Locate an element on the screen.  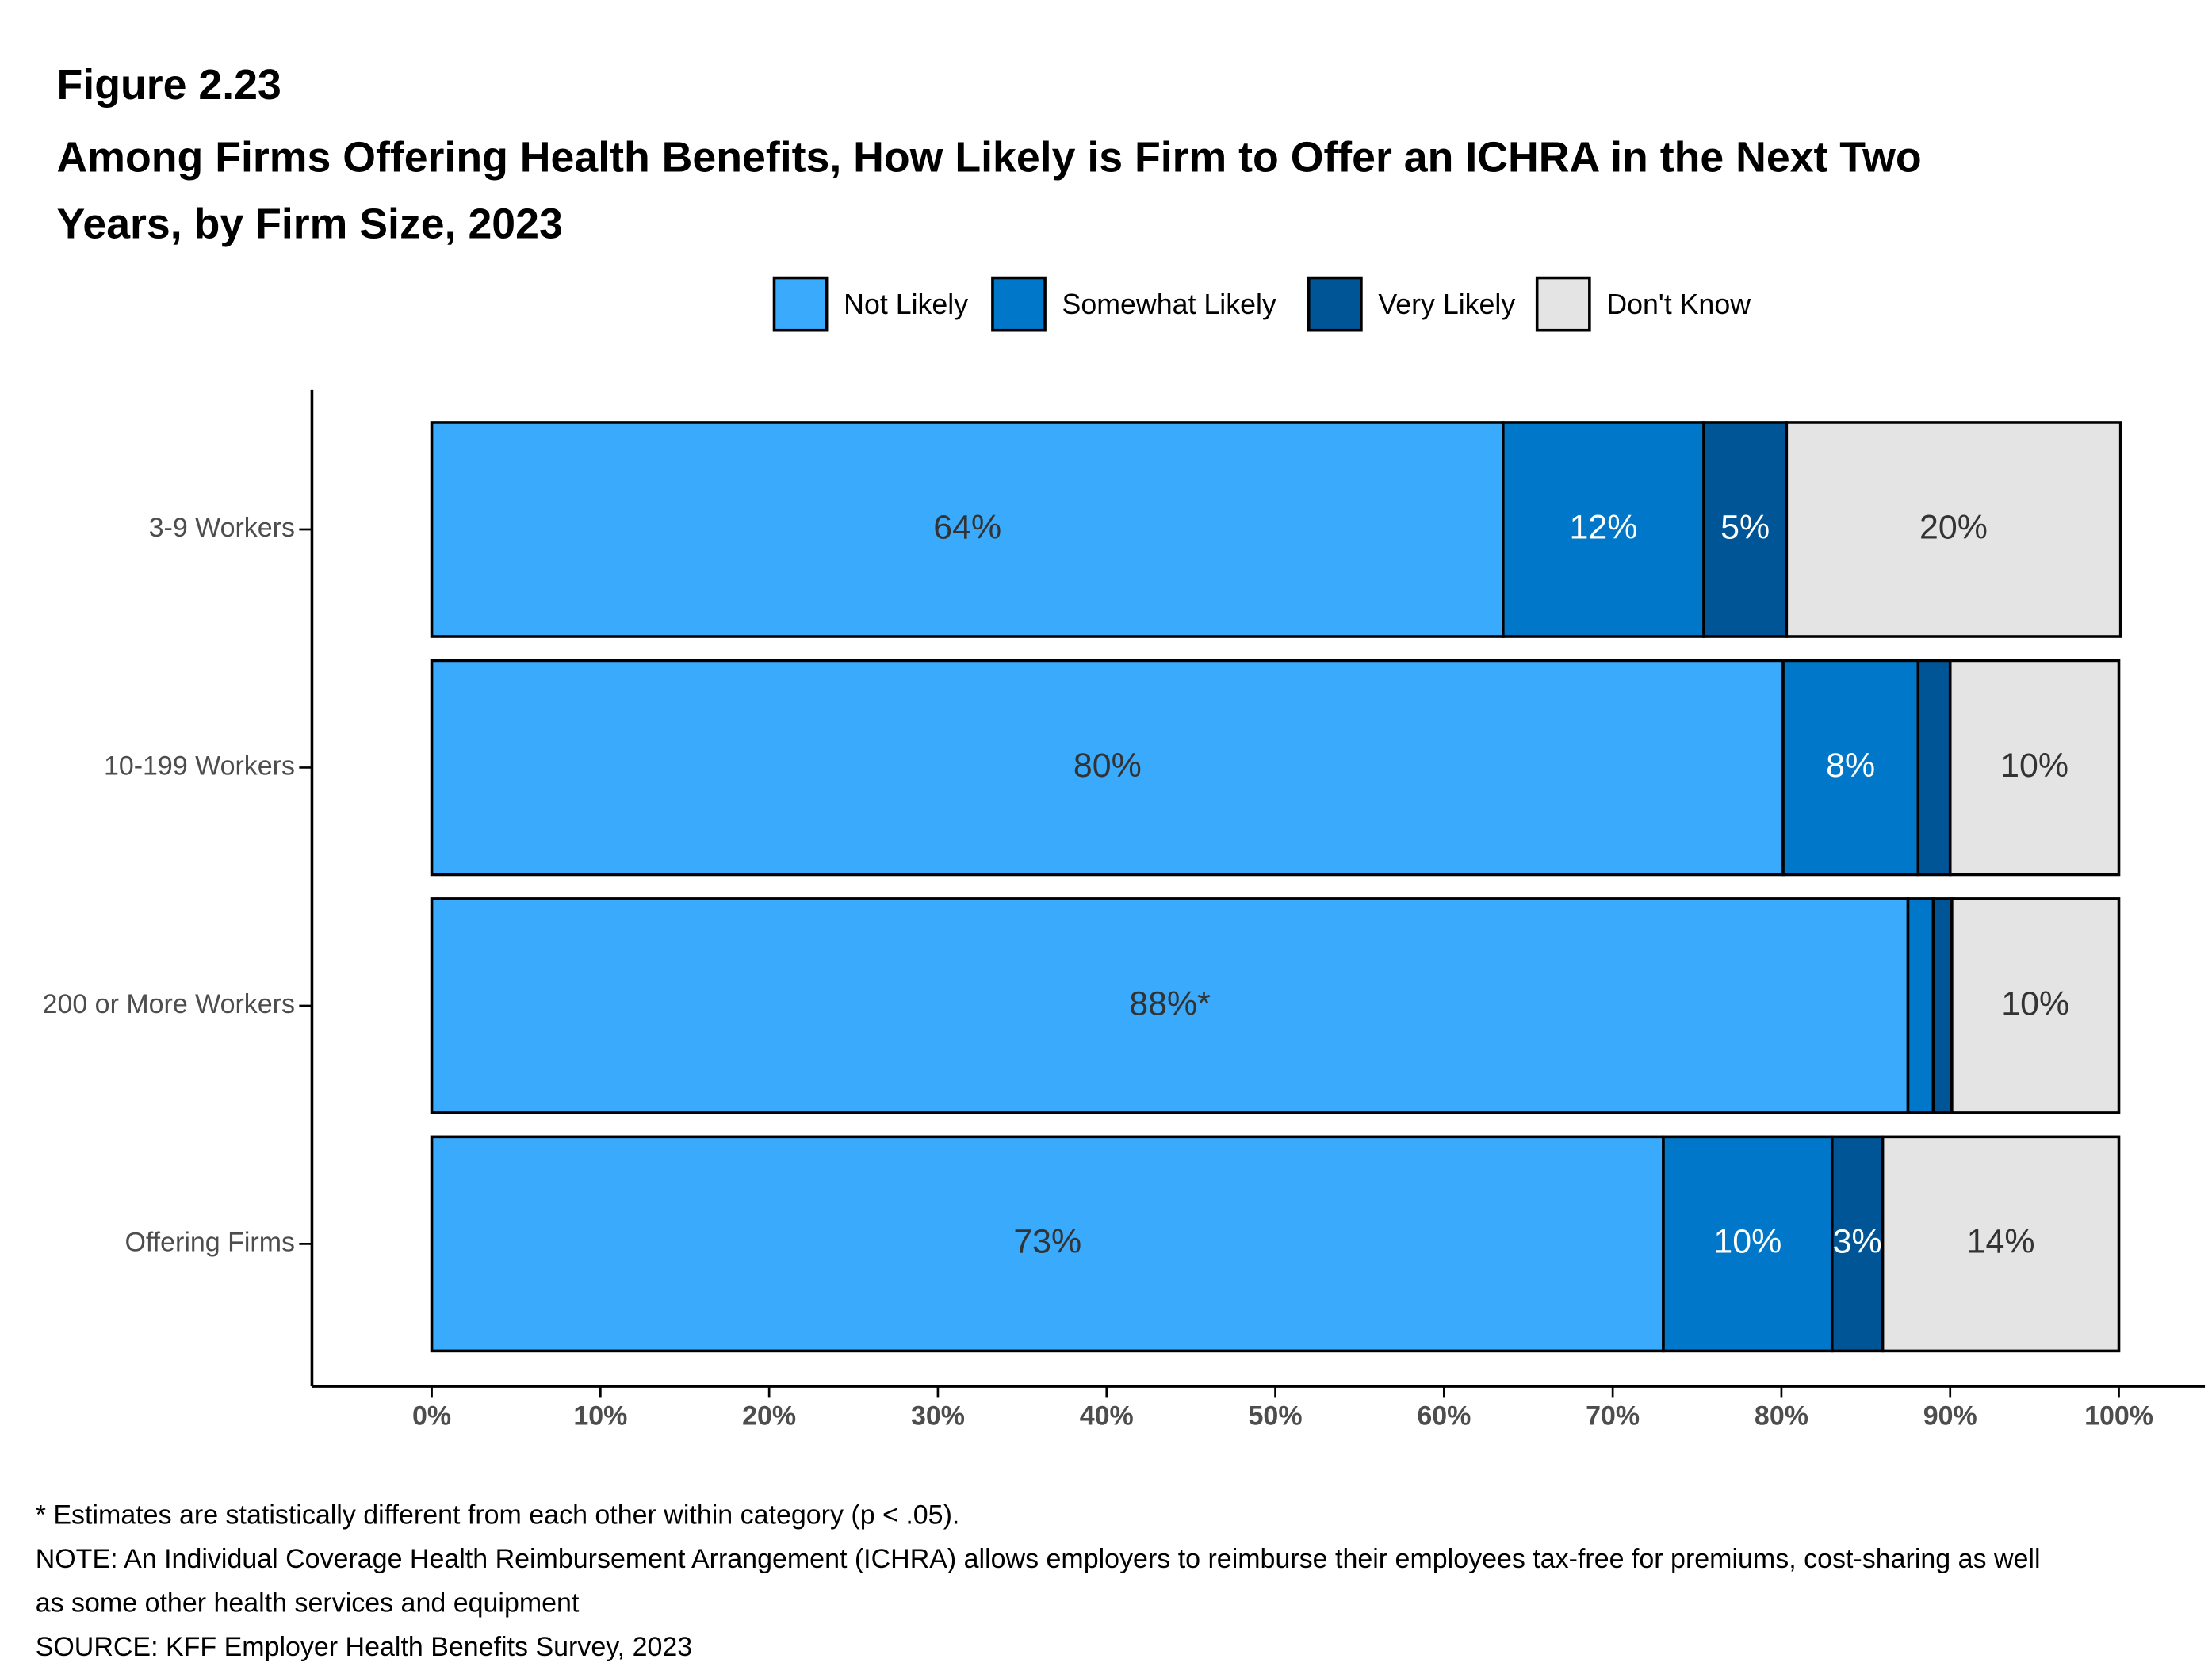
x-tick-label: 20% is located at coordinates (769, 1416).